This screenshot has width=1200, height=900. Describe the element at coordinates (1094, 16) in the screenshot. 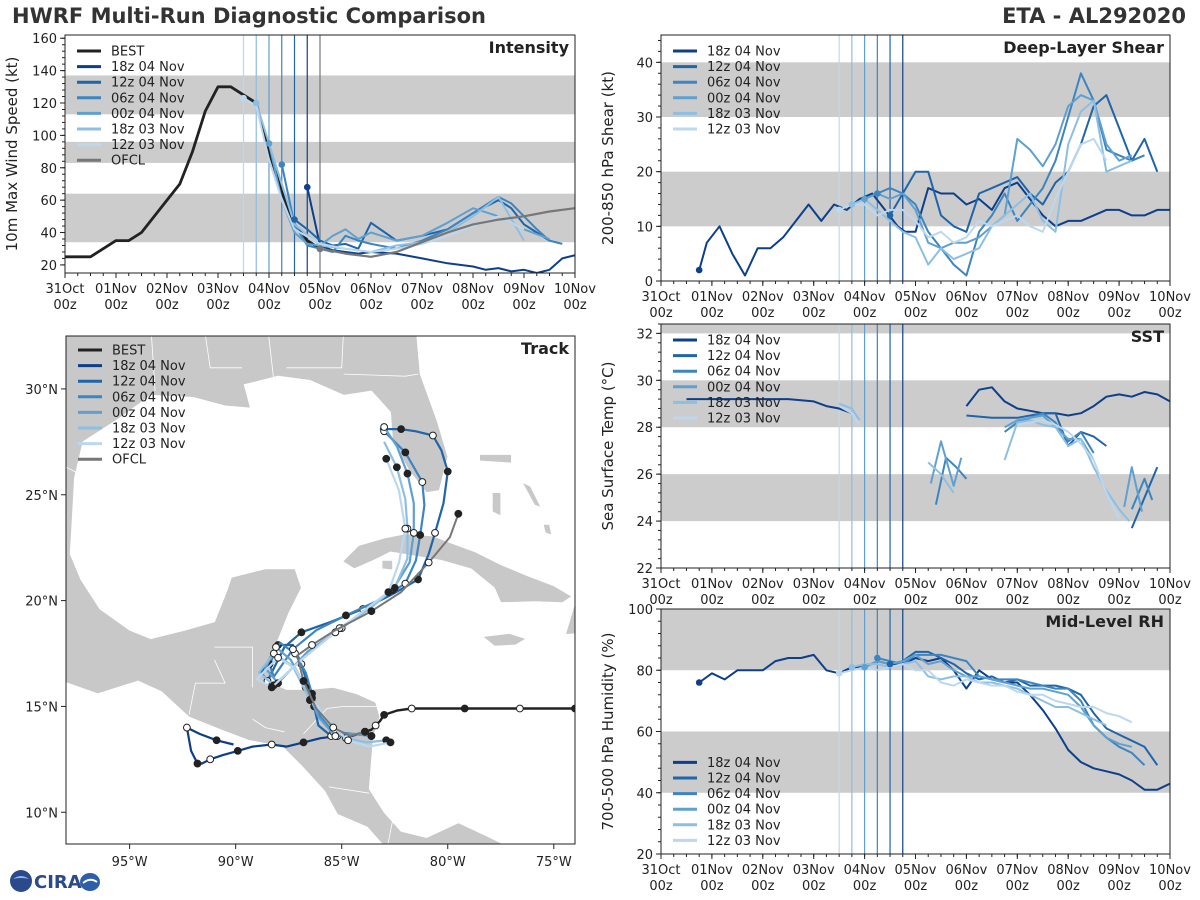

I see `storm-id-title: ETA - AL292020` at that location.